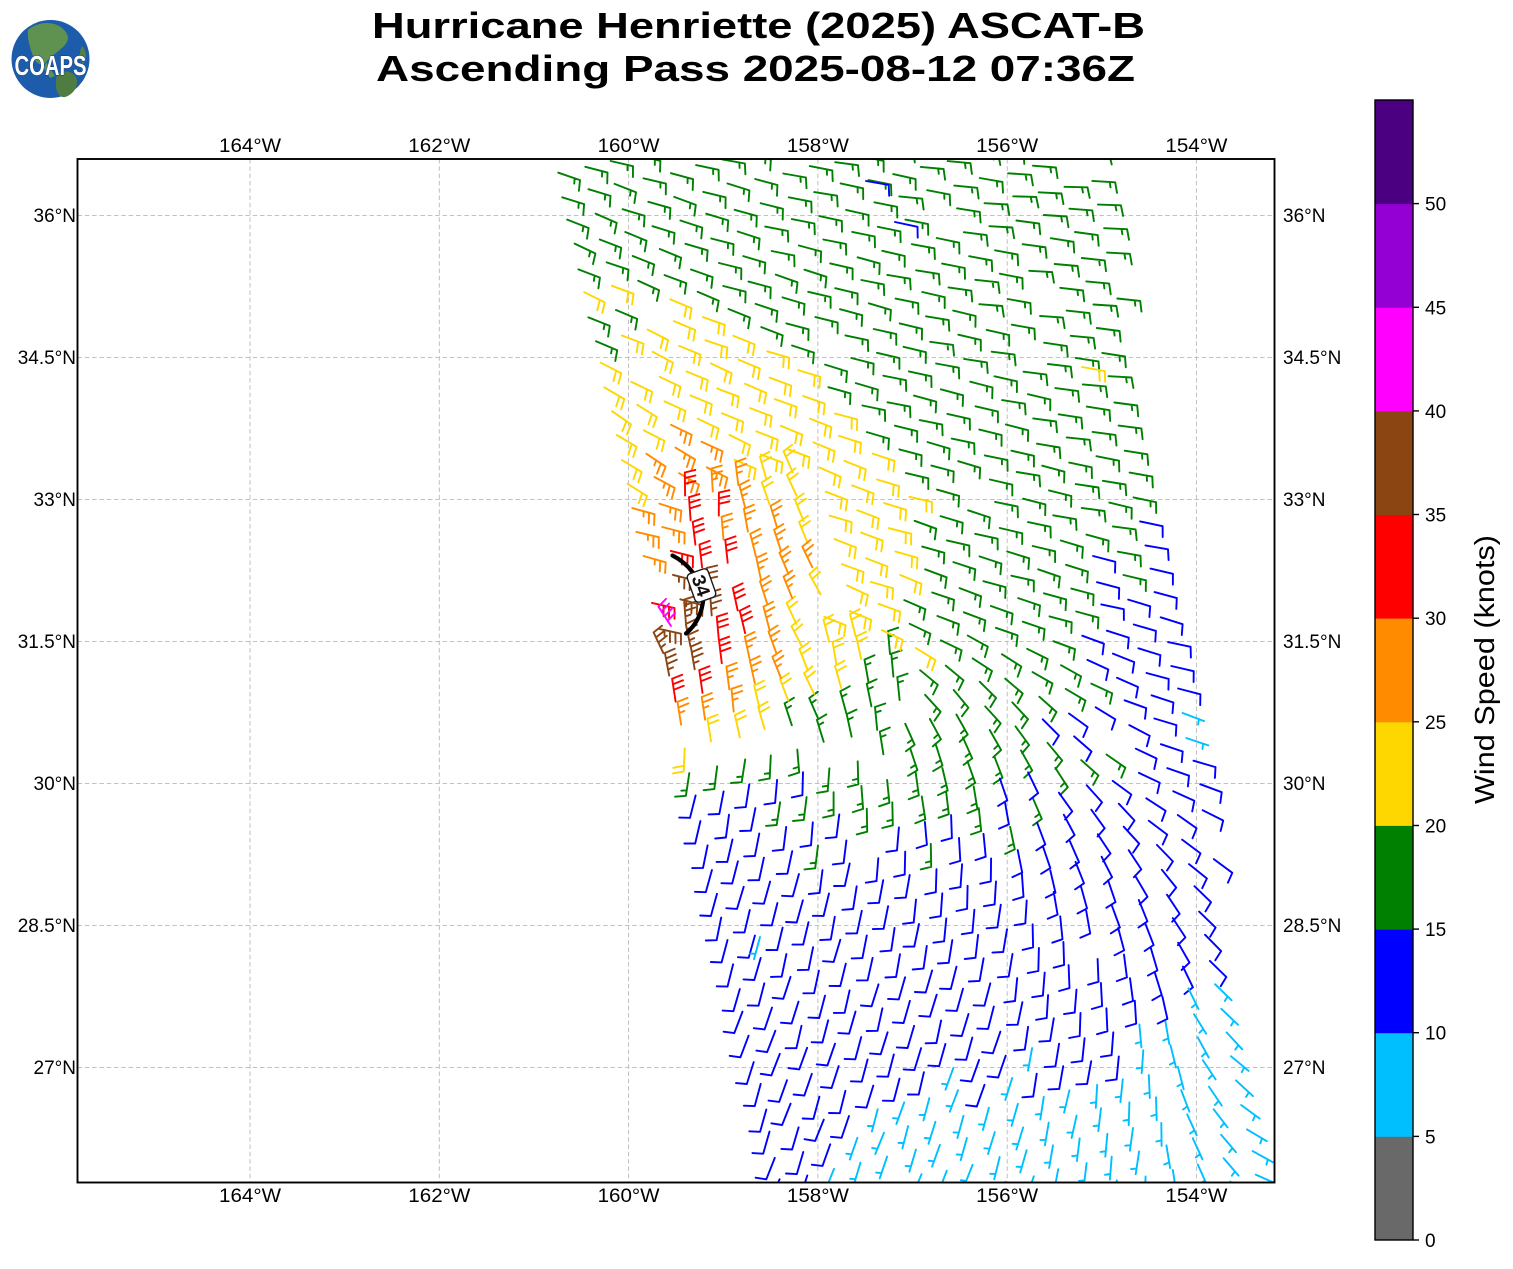 Image resolution: width=1513 pixels, height=1269 pixels. I want to click on svg-text: 25, so click(1435, 723).